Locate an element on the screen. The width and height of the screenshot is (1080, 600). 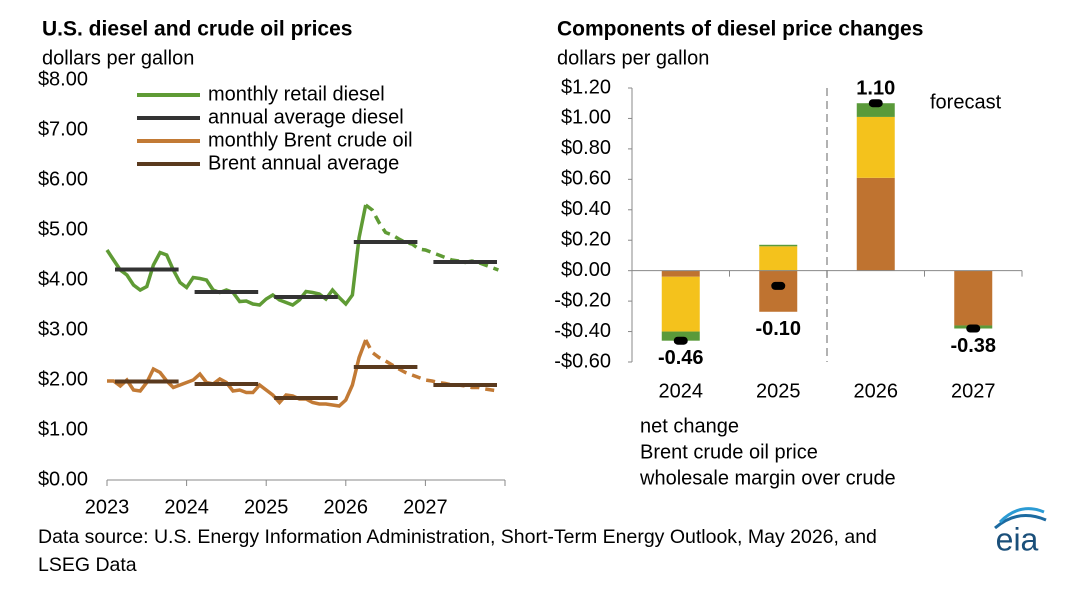
y-tick-label: $1.20 is located at coordinates (586, 87).